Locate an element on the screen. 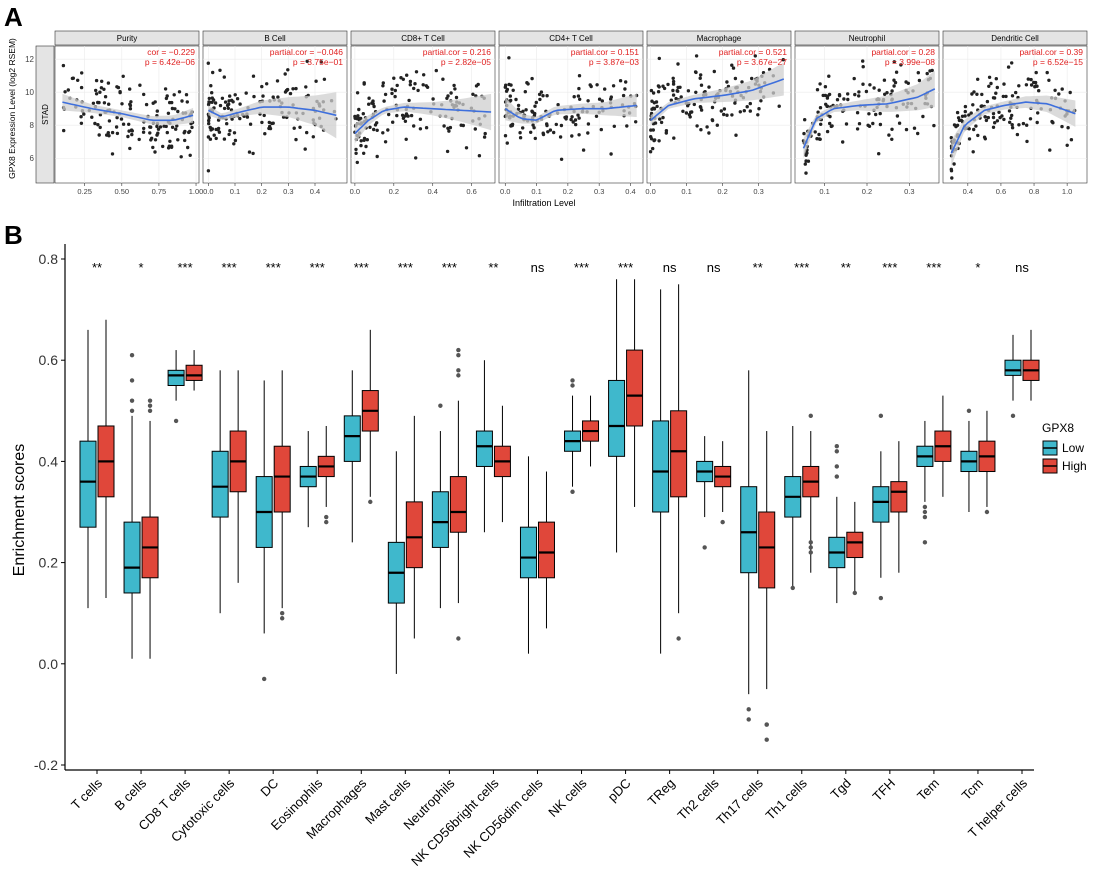 The width and height of the screenshot is (1093, 879). category-group: ***Mast cells is located at coordinates (392, 543).